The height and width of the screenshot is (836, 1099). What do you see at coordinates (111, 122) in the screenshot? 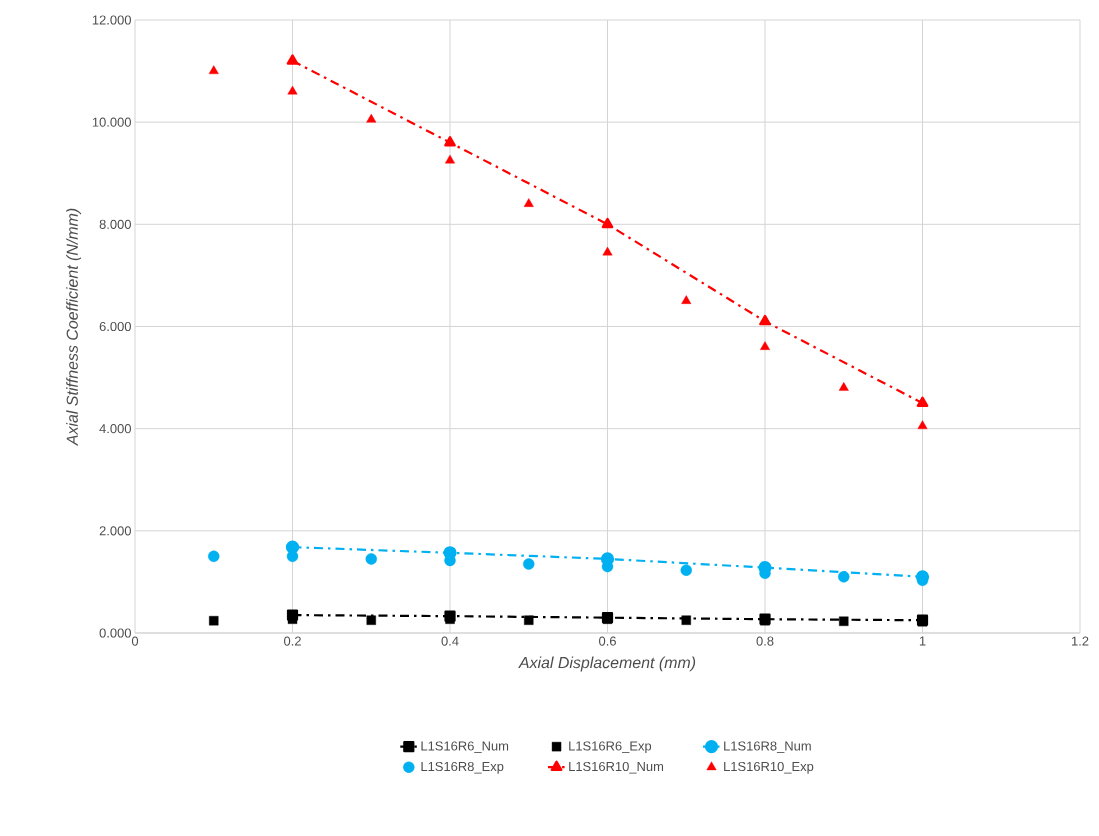
I see `y-tick-label: 10.000` at bounding box center [111, 122].